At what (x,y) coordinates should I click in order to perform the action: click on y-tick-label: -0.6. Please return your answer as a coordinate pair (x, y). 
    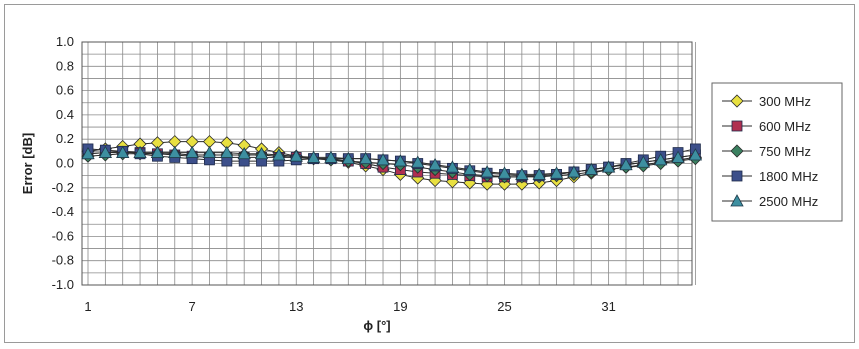
    Looking at the image, I should click on (63, 235).